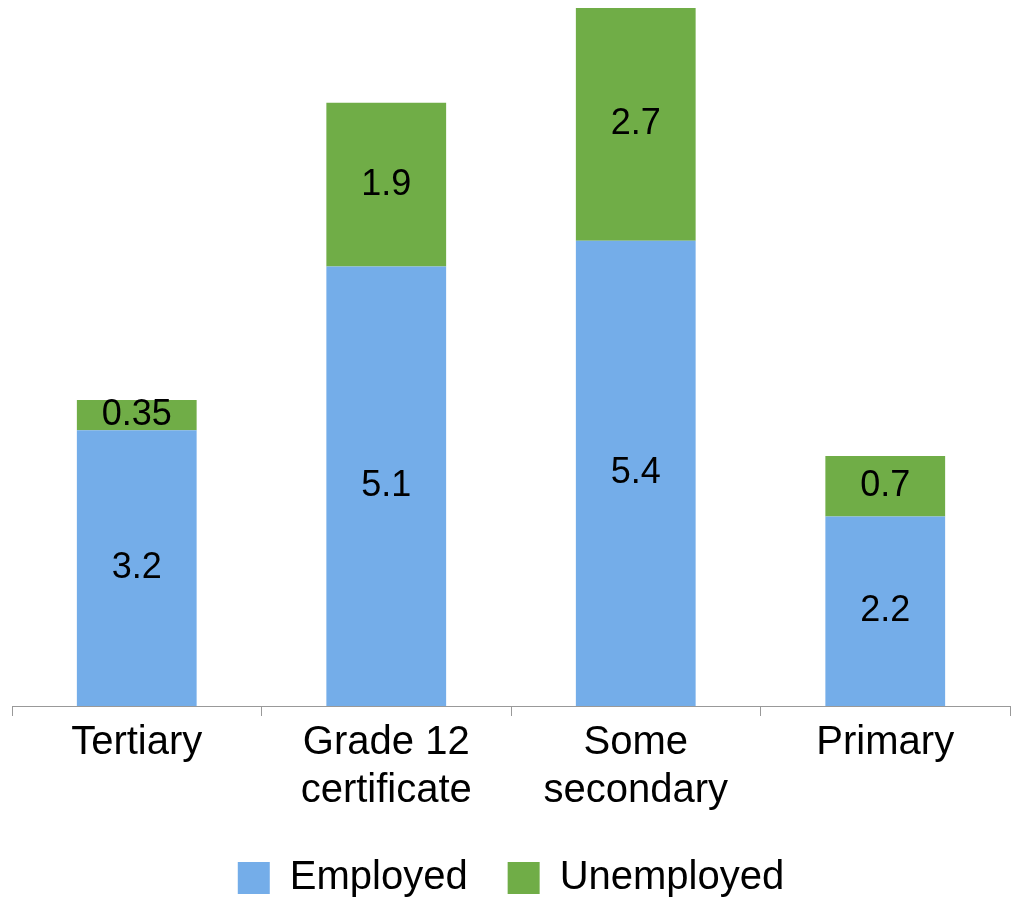 This screenshot has height=917, width=1022. Describe the element at coordinates (636, 764) in the screenshot. I see `x-tick-label: Some secondary` at that location.